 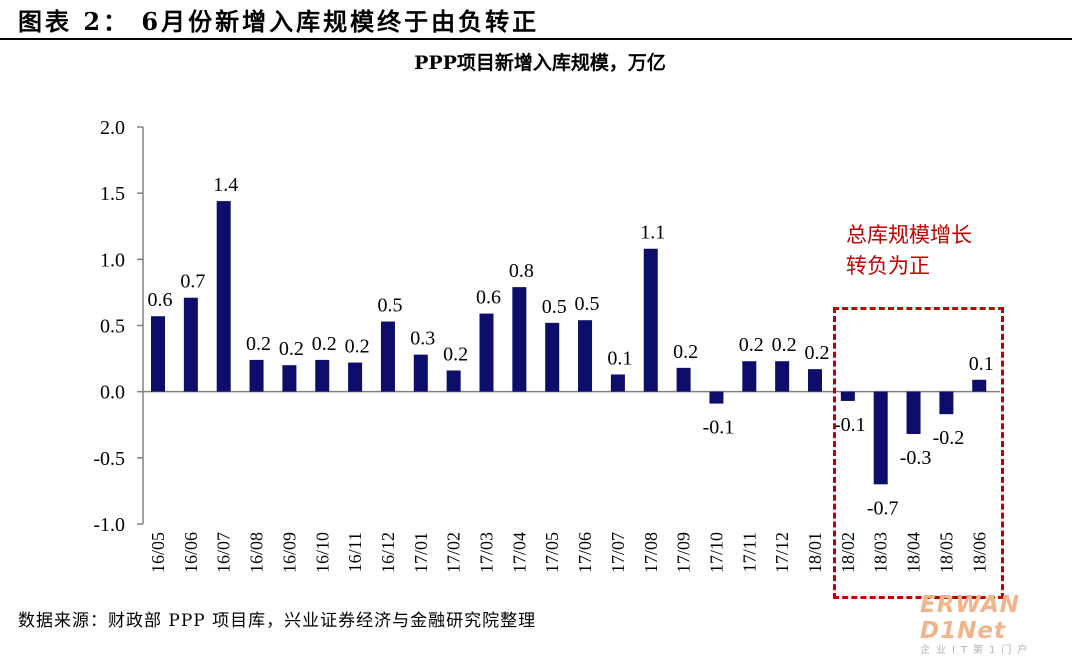 I want to click on annotation-line-2: 转负为正, so click(x=888, y=266).